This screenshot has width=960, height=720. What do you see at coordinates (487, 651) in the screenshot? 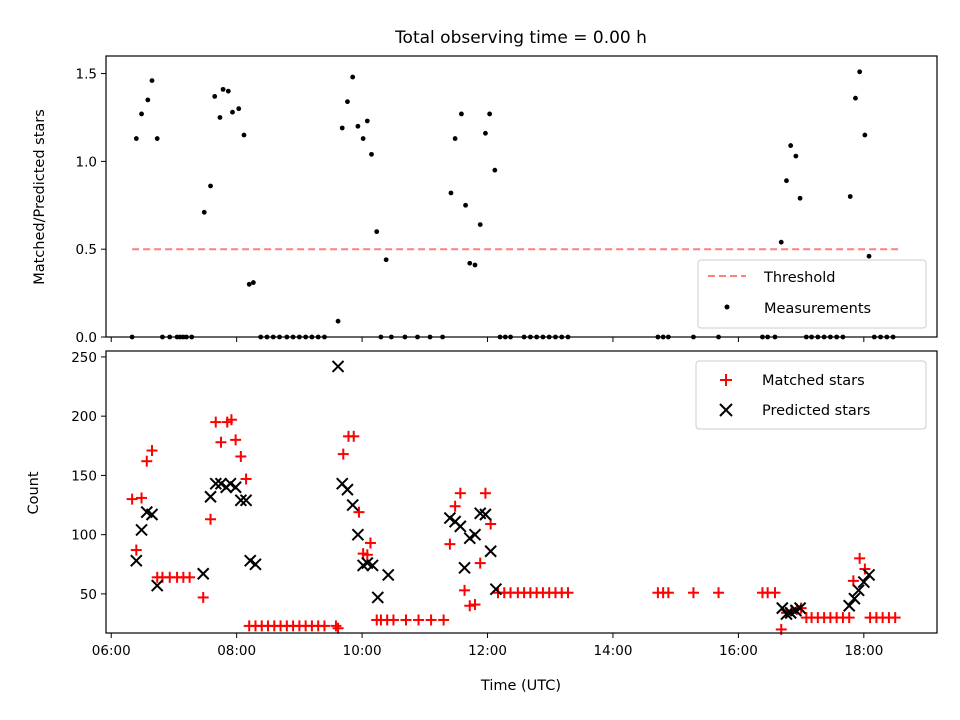
I see `bottom-x-tick-label: 12:00` at bounding box center [487, 651].